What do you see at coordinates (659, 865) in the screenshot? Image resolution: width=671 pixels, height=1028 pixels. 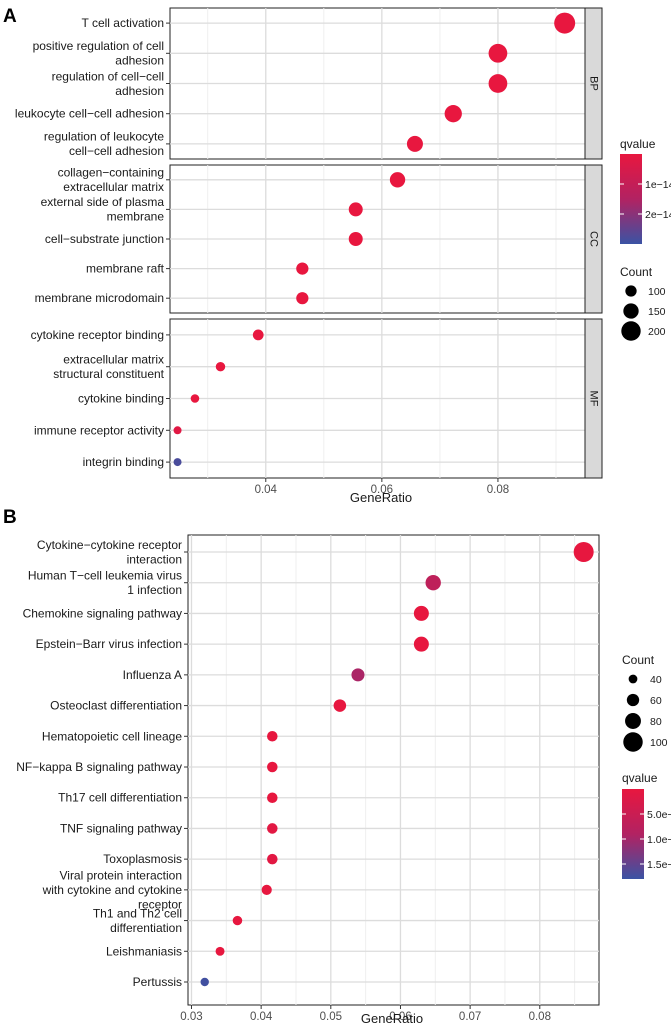 I see `colorbar-tick-label: 1.5e−12` at bounding box center [659, 865].